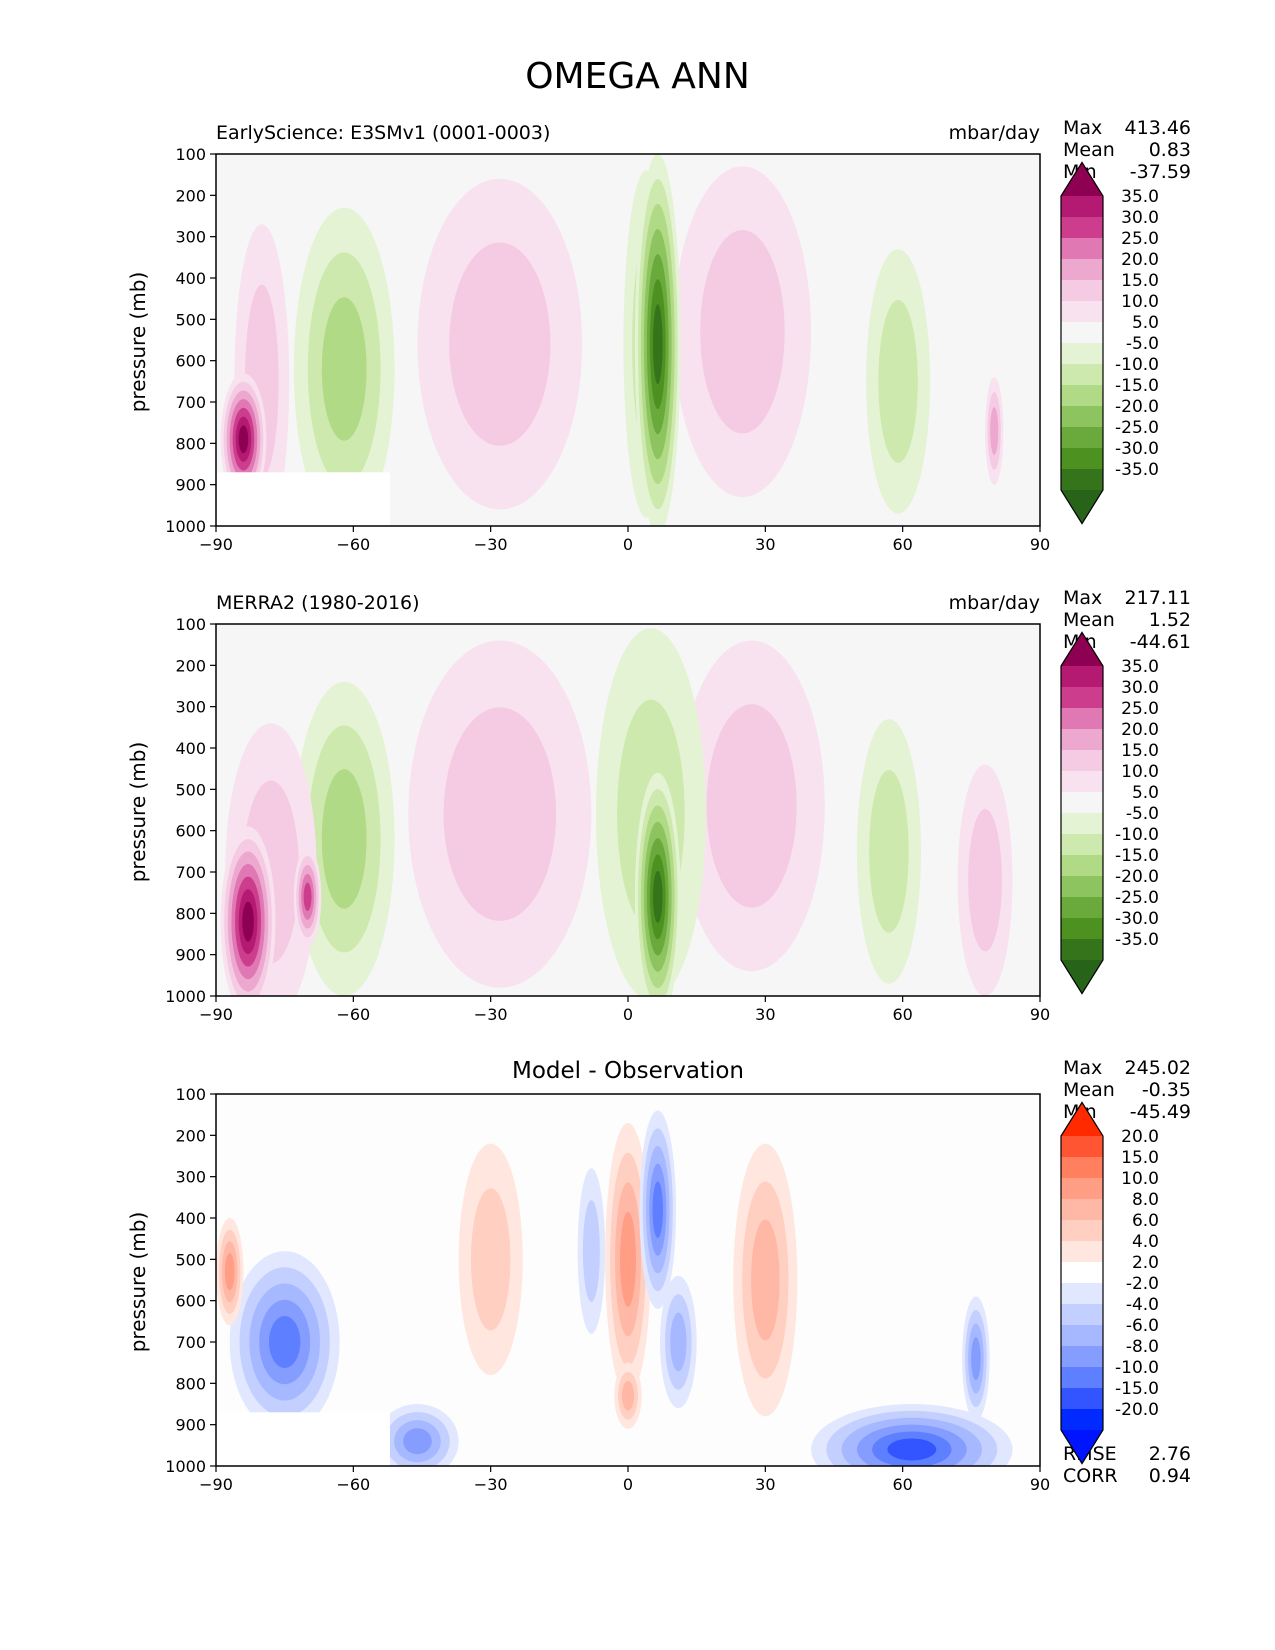  What do you see at coordinates (190, 1425) in the screenshot?
I see `y-tick-label: 900` at bounding box center [190, 1425].